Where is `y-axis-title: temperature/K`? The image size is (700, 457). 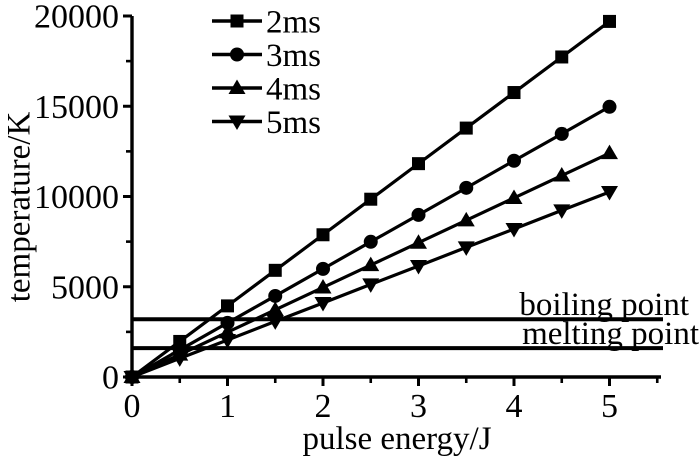
y-axis-title: temperature/K is located at coordinates (19, 207).